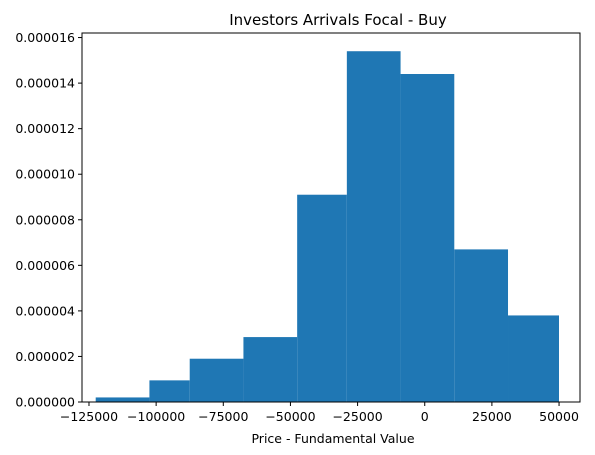 The image size is (595, 455). I want to click on y-tick-label: 0.000000, so click(45, 402).